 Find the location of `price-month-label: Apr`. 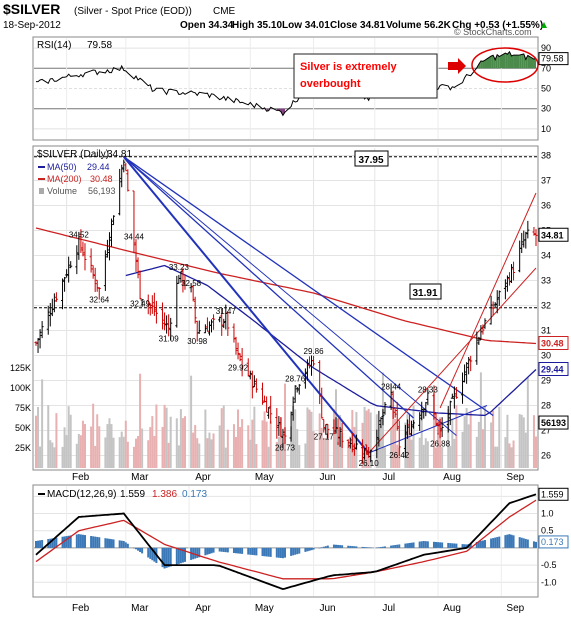

price-month-label: Apr is located at coordinates (203, 477).